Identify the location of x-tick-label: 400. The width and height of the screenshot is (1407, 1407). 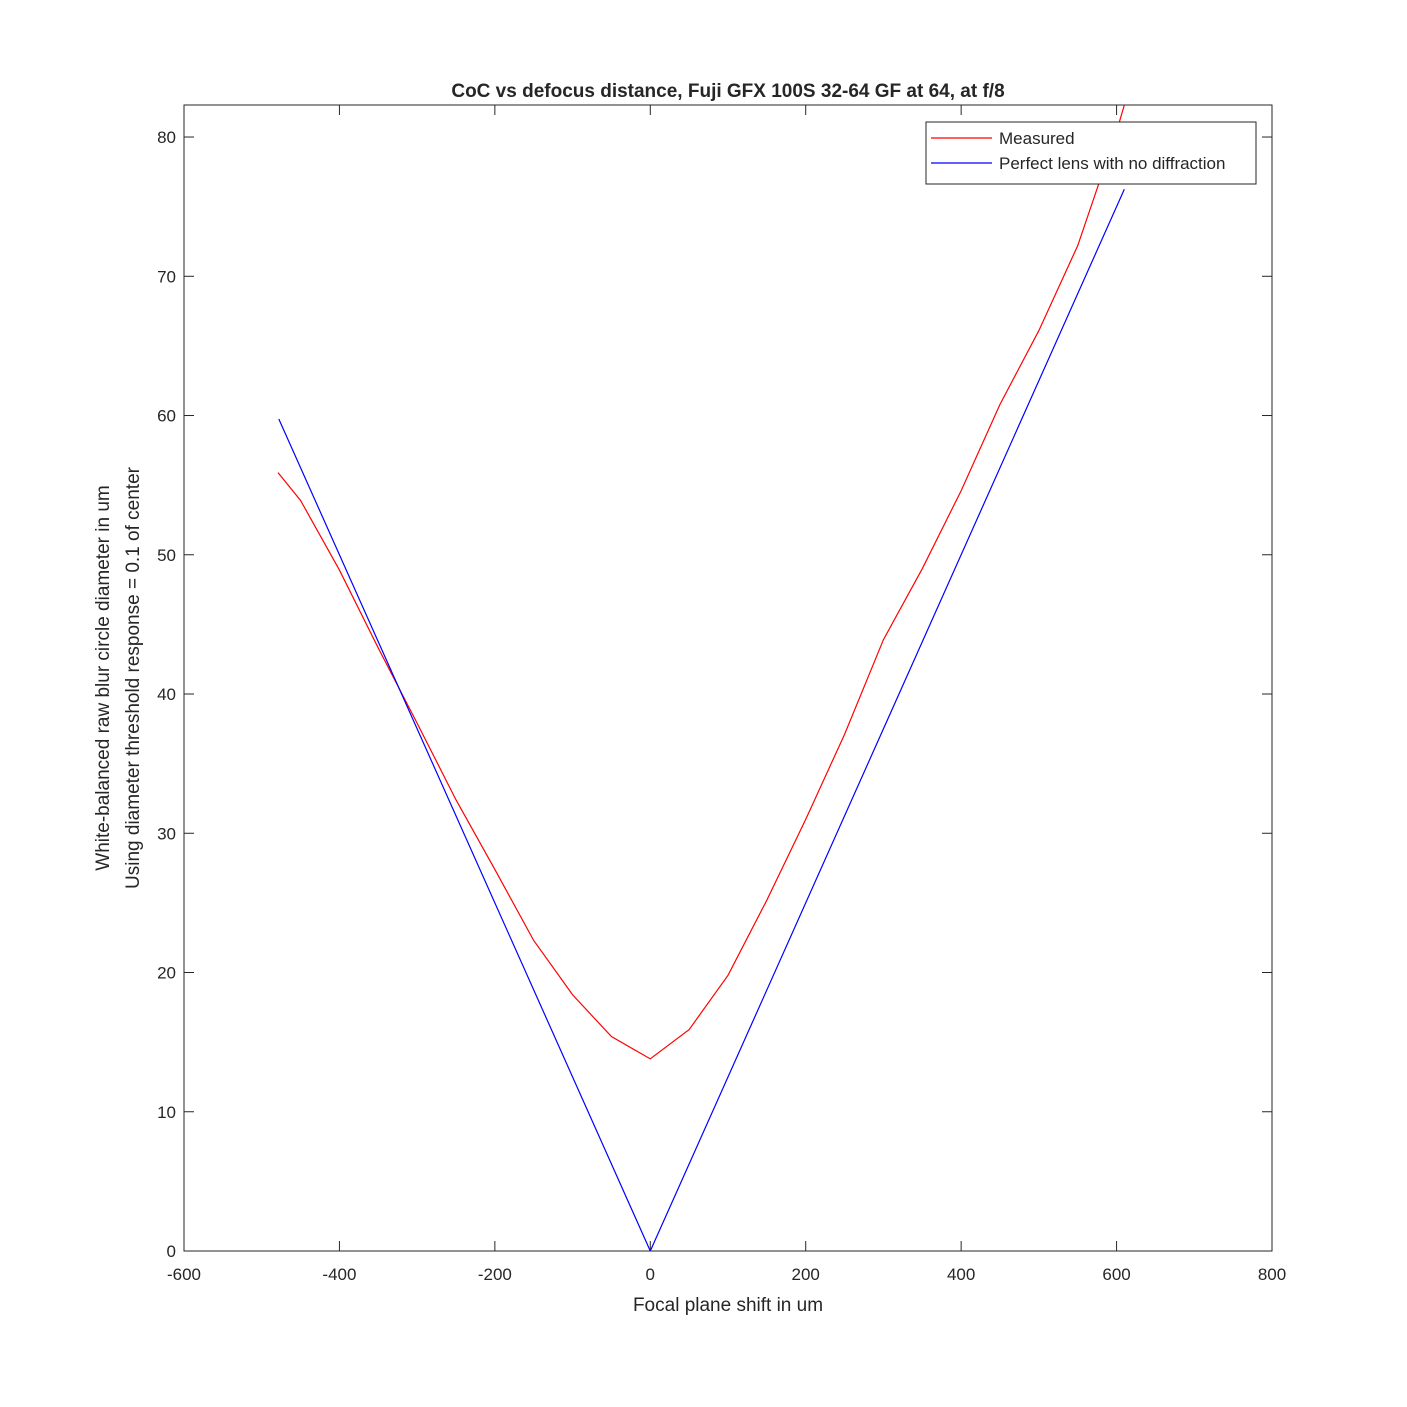
(961, 1274).